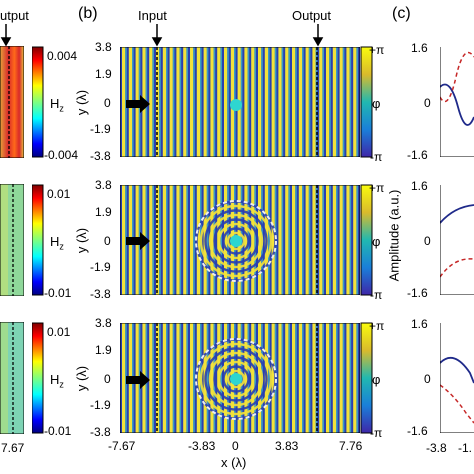 The width and height of the screenshot is (474, 474). Describe the element at coordinates (38, 240) in the screenshot. I see `hz-colorbars` at that location.